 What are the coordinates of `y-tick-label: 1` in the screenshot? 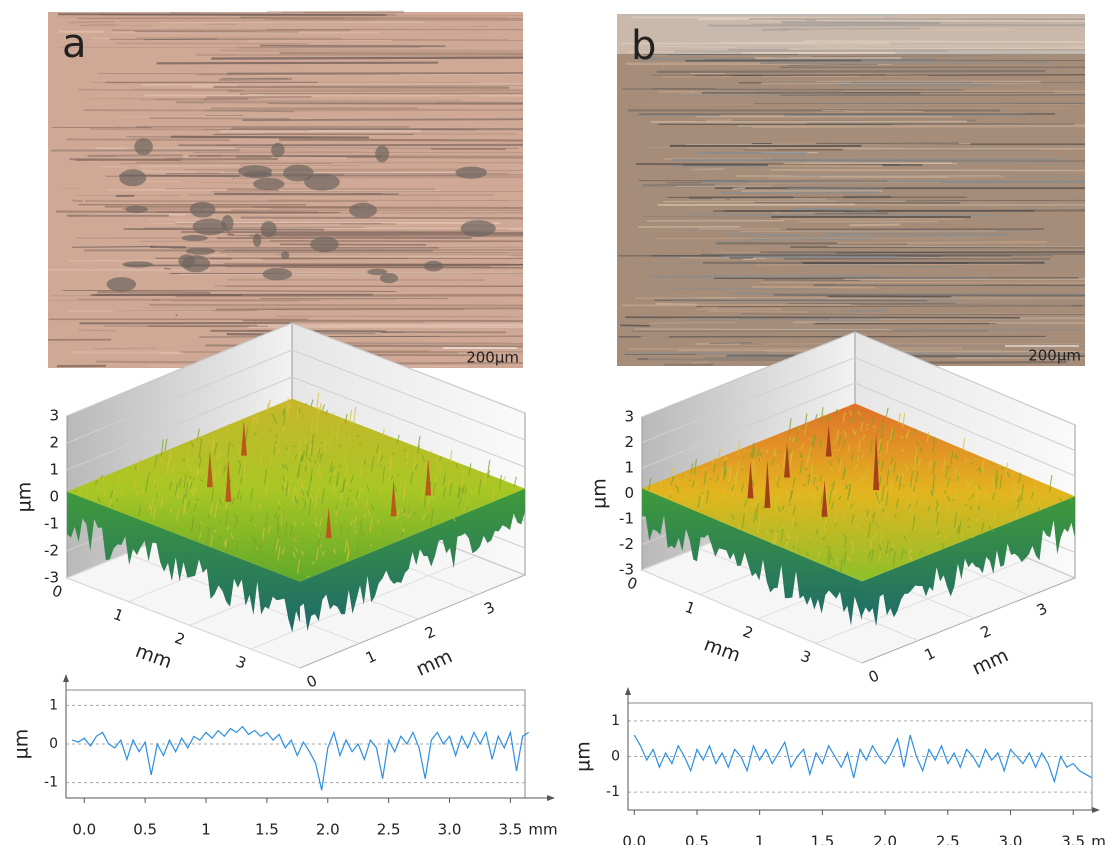 It's located at (615, 721).